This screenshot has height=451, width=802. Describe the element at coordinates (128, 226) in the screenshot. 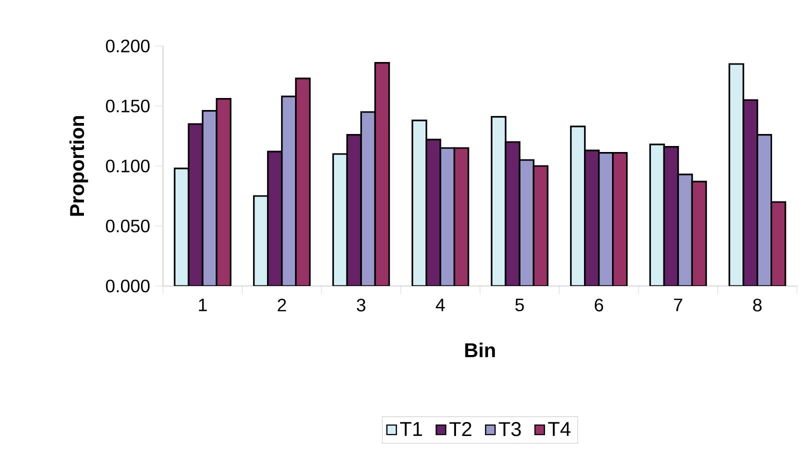

I see `y-tick-label: 0.050` at that location.